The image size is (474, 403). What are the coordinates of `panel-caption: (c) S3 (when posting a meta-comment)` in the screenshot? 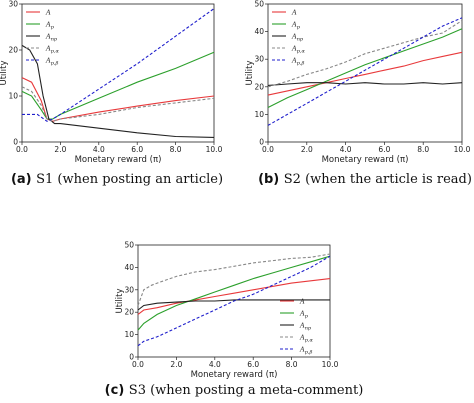 It's located at (234, 390).